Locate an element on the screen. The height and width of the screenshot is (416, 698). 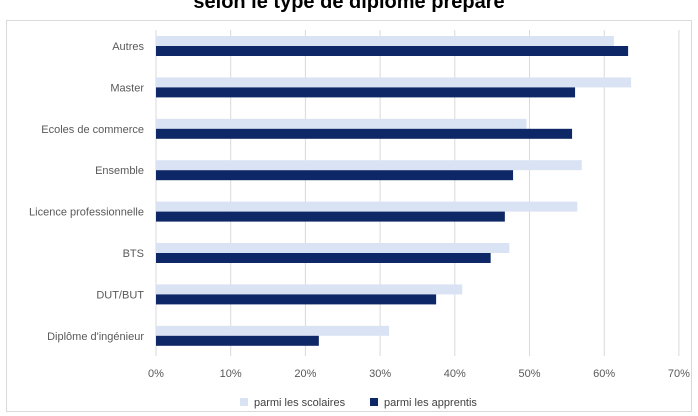
x-tick-label: 60% is located at coordinates (604, 374).